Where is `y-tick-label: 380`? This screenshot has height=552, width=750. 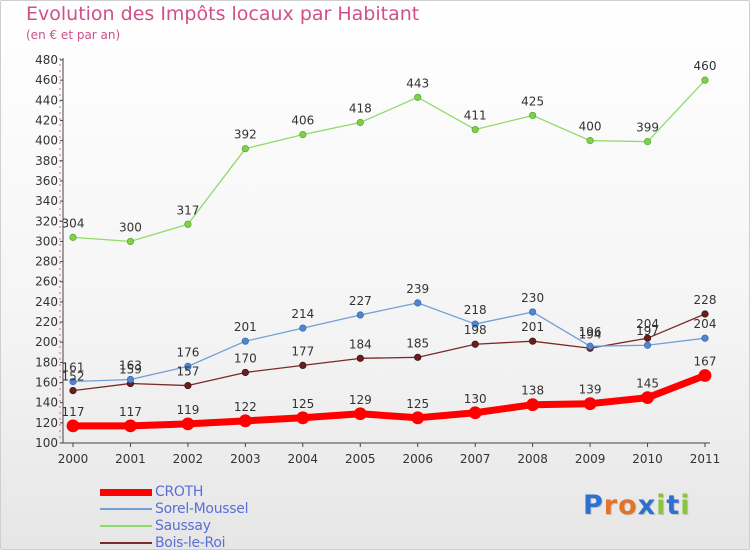 y-tick-label: 380 is located at coordinates (46, 161).